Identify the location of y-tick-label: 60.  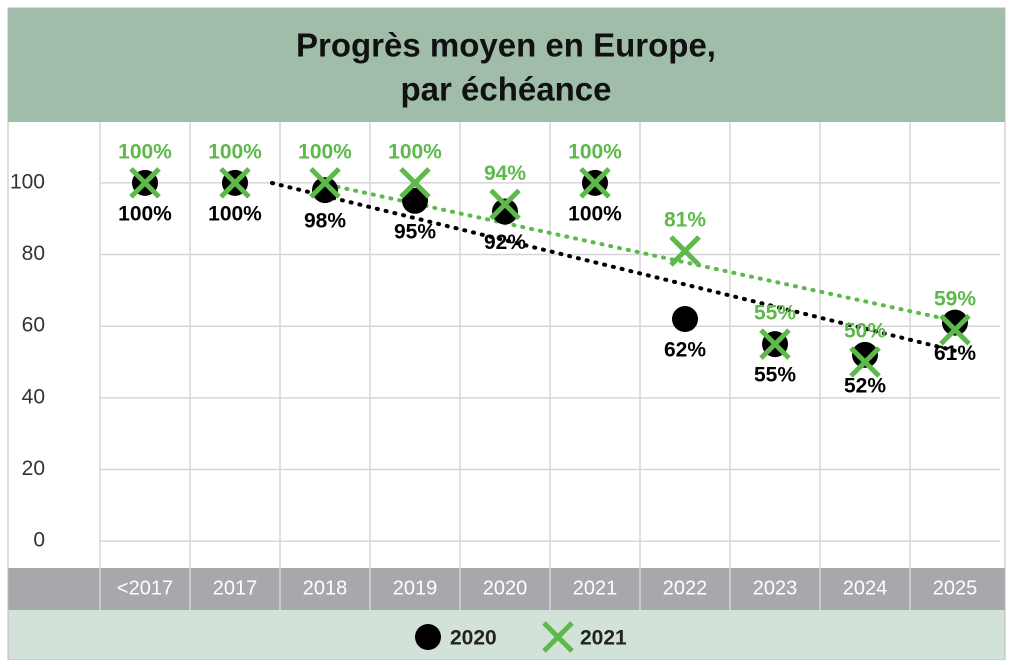
(33, 325).